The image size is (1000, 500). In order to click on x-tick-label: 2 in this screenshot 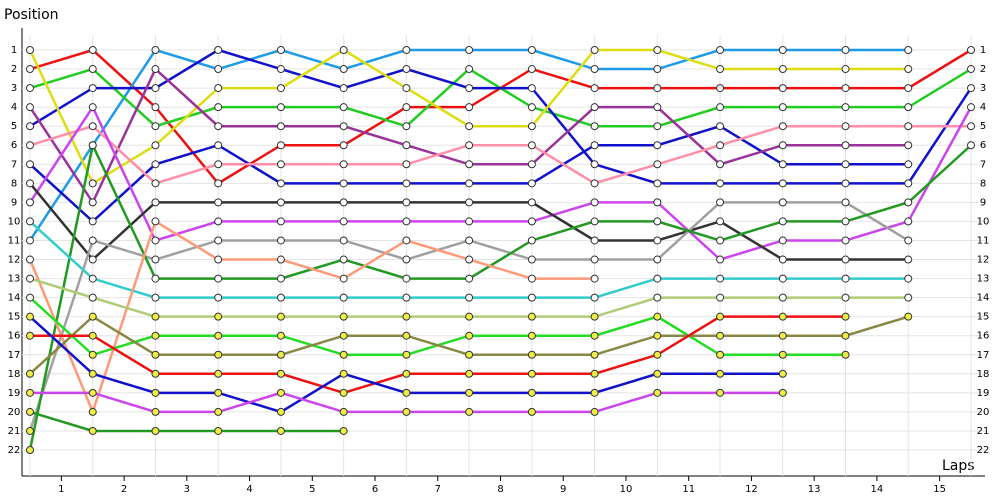, I will do `click(124, 489)`.